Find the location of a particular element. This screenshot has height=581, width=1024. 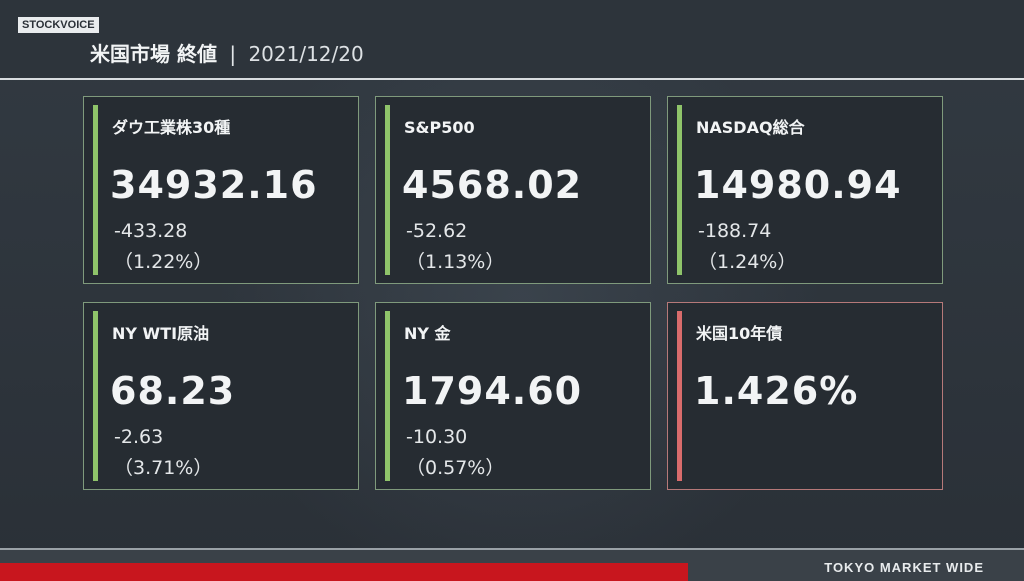

card-change: -52.62 is located at coordinates (437, 231).